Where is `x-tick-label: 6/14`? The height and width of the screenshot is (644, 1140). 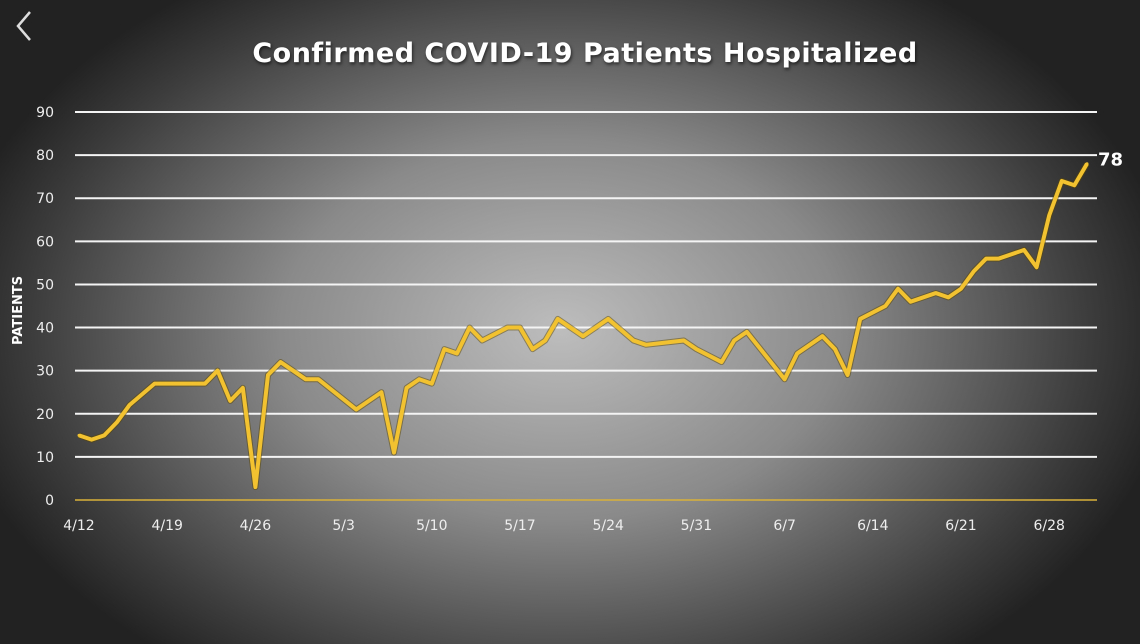
x-tick-label: 6/14 is located at coordinates (873, 526).